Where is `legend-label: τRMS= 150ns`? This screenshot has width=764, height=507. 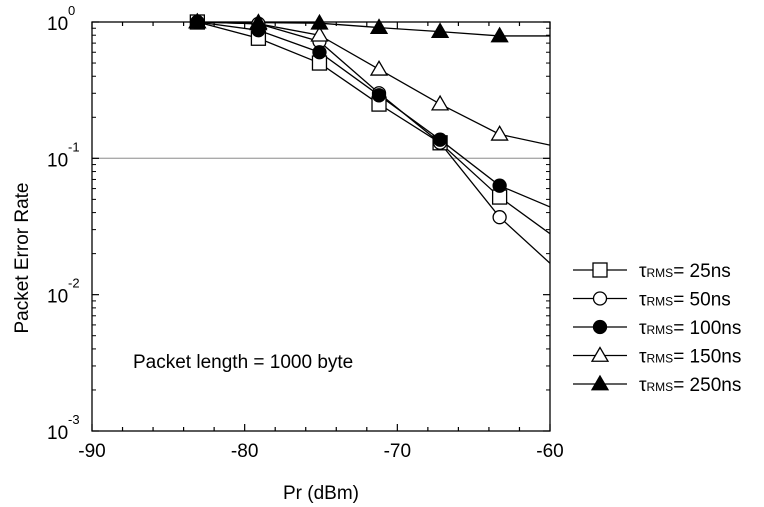
legend-label: τRMS= 150ns is located at coordinates (690, 357).